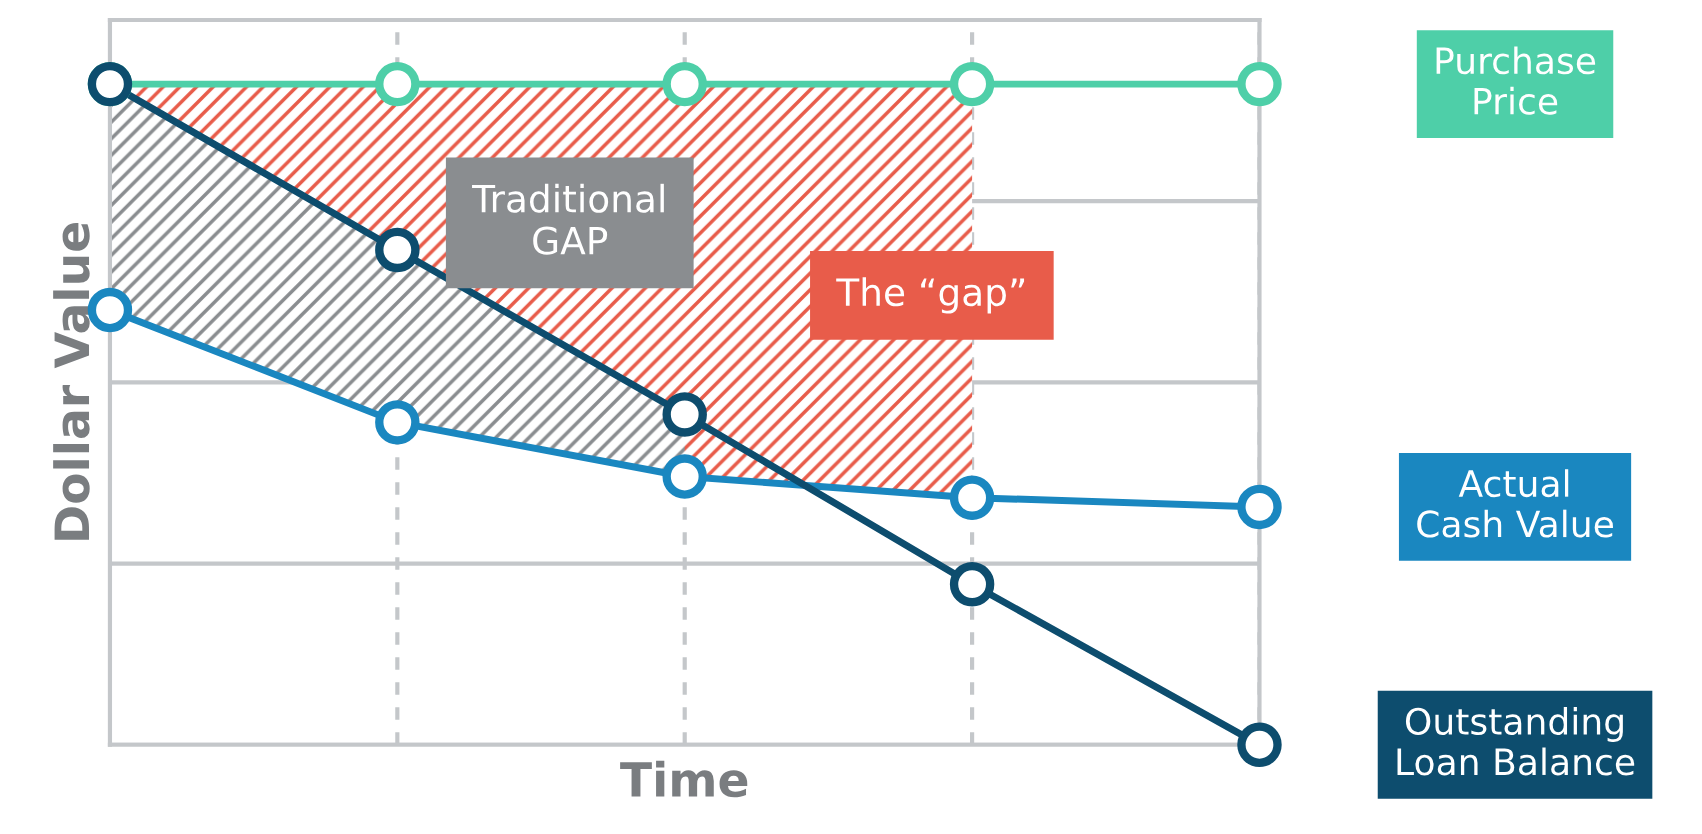 The height and width of the screenshot is (834, 1702). What do you see at coordinates (930, 295) in the screenshot?
I see `annotation: The “gap”` at bounding box center [930, 295].